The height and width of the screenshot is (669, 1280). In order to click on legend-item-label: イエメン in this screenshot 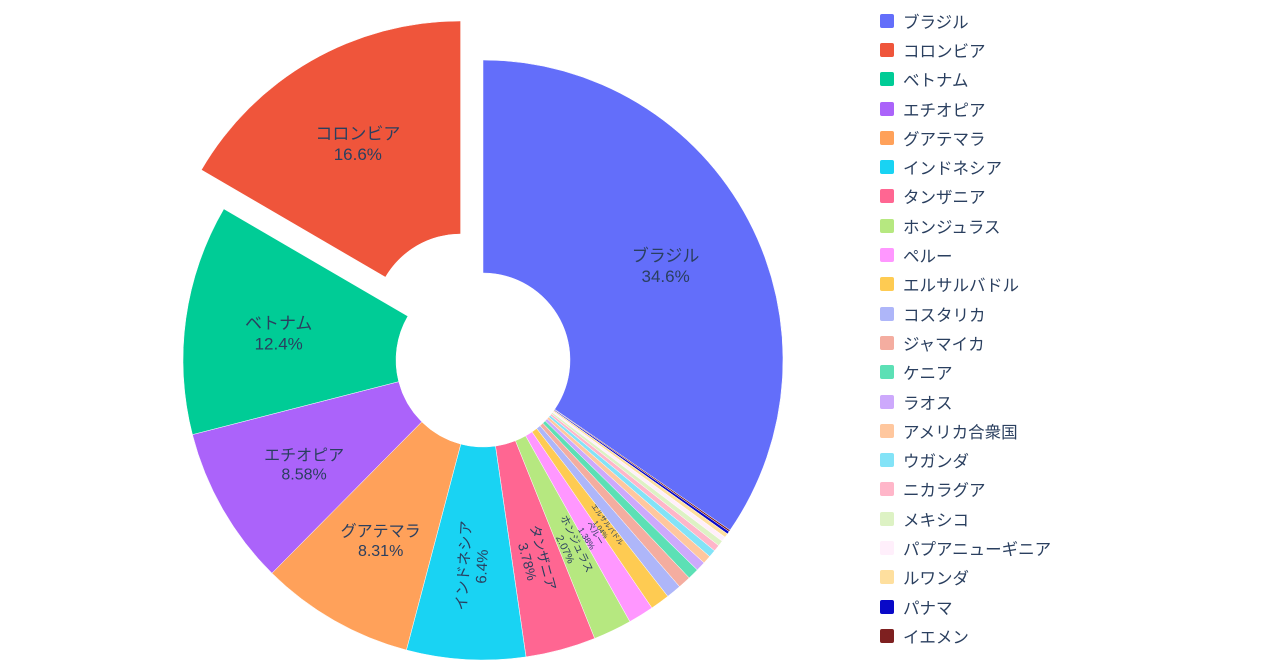, I will do `click(936, 637)`.